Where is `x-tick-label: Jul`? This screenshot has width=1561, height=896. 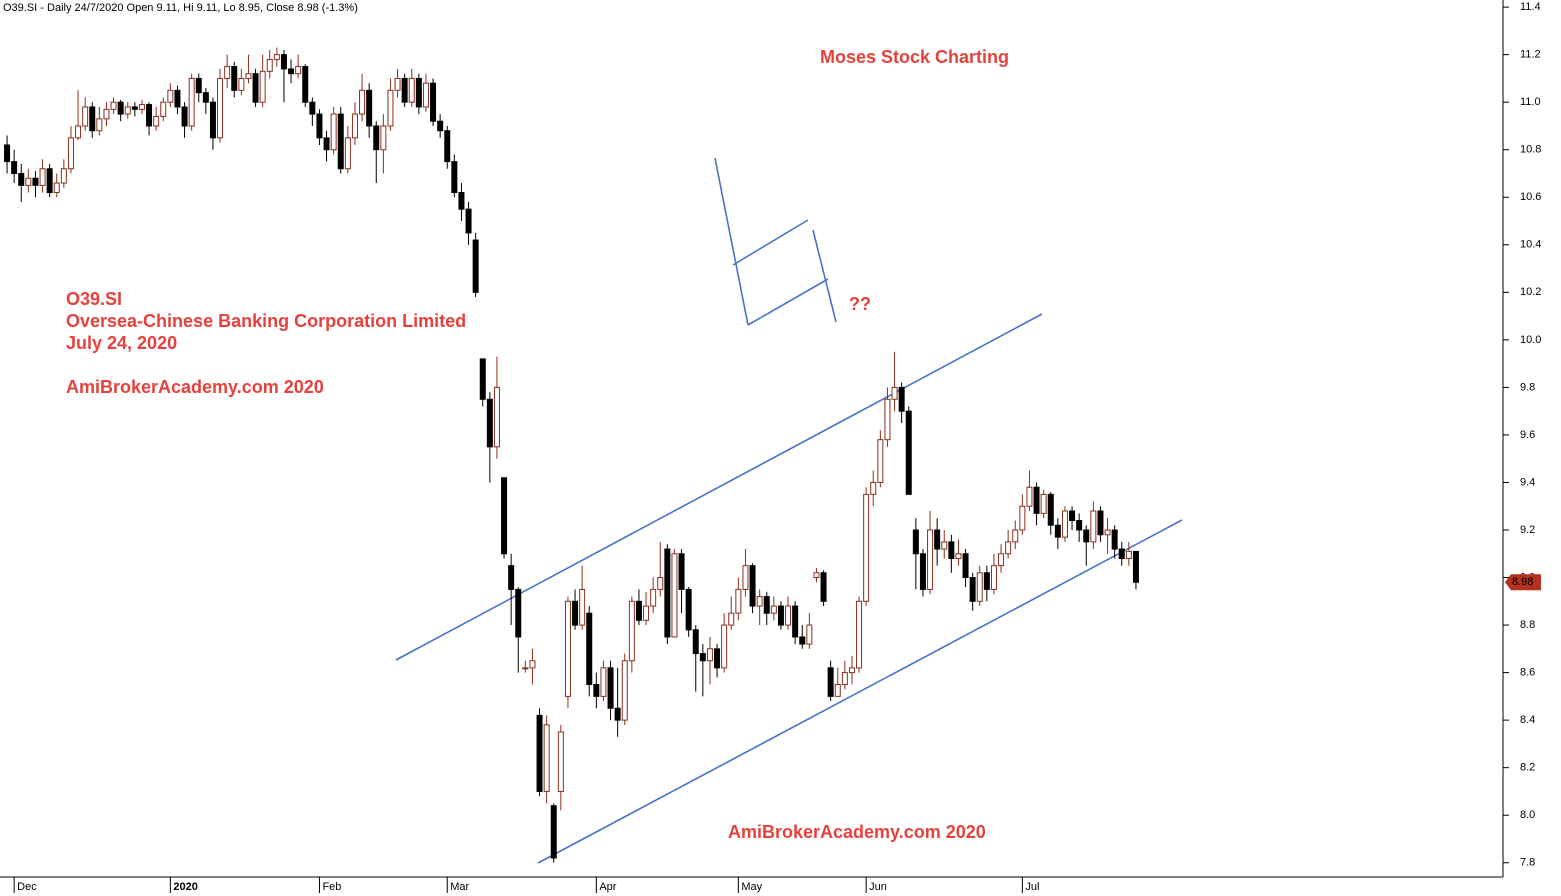
x-tick-label: Jul is located at coordinates (1032, 887).